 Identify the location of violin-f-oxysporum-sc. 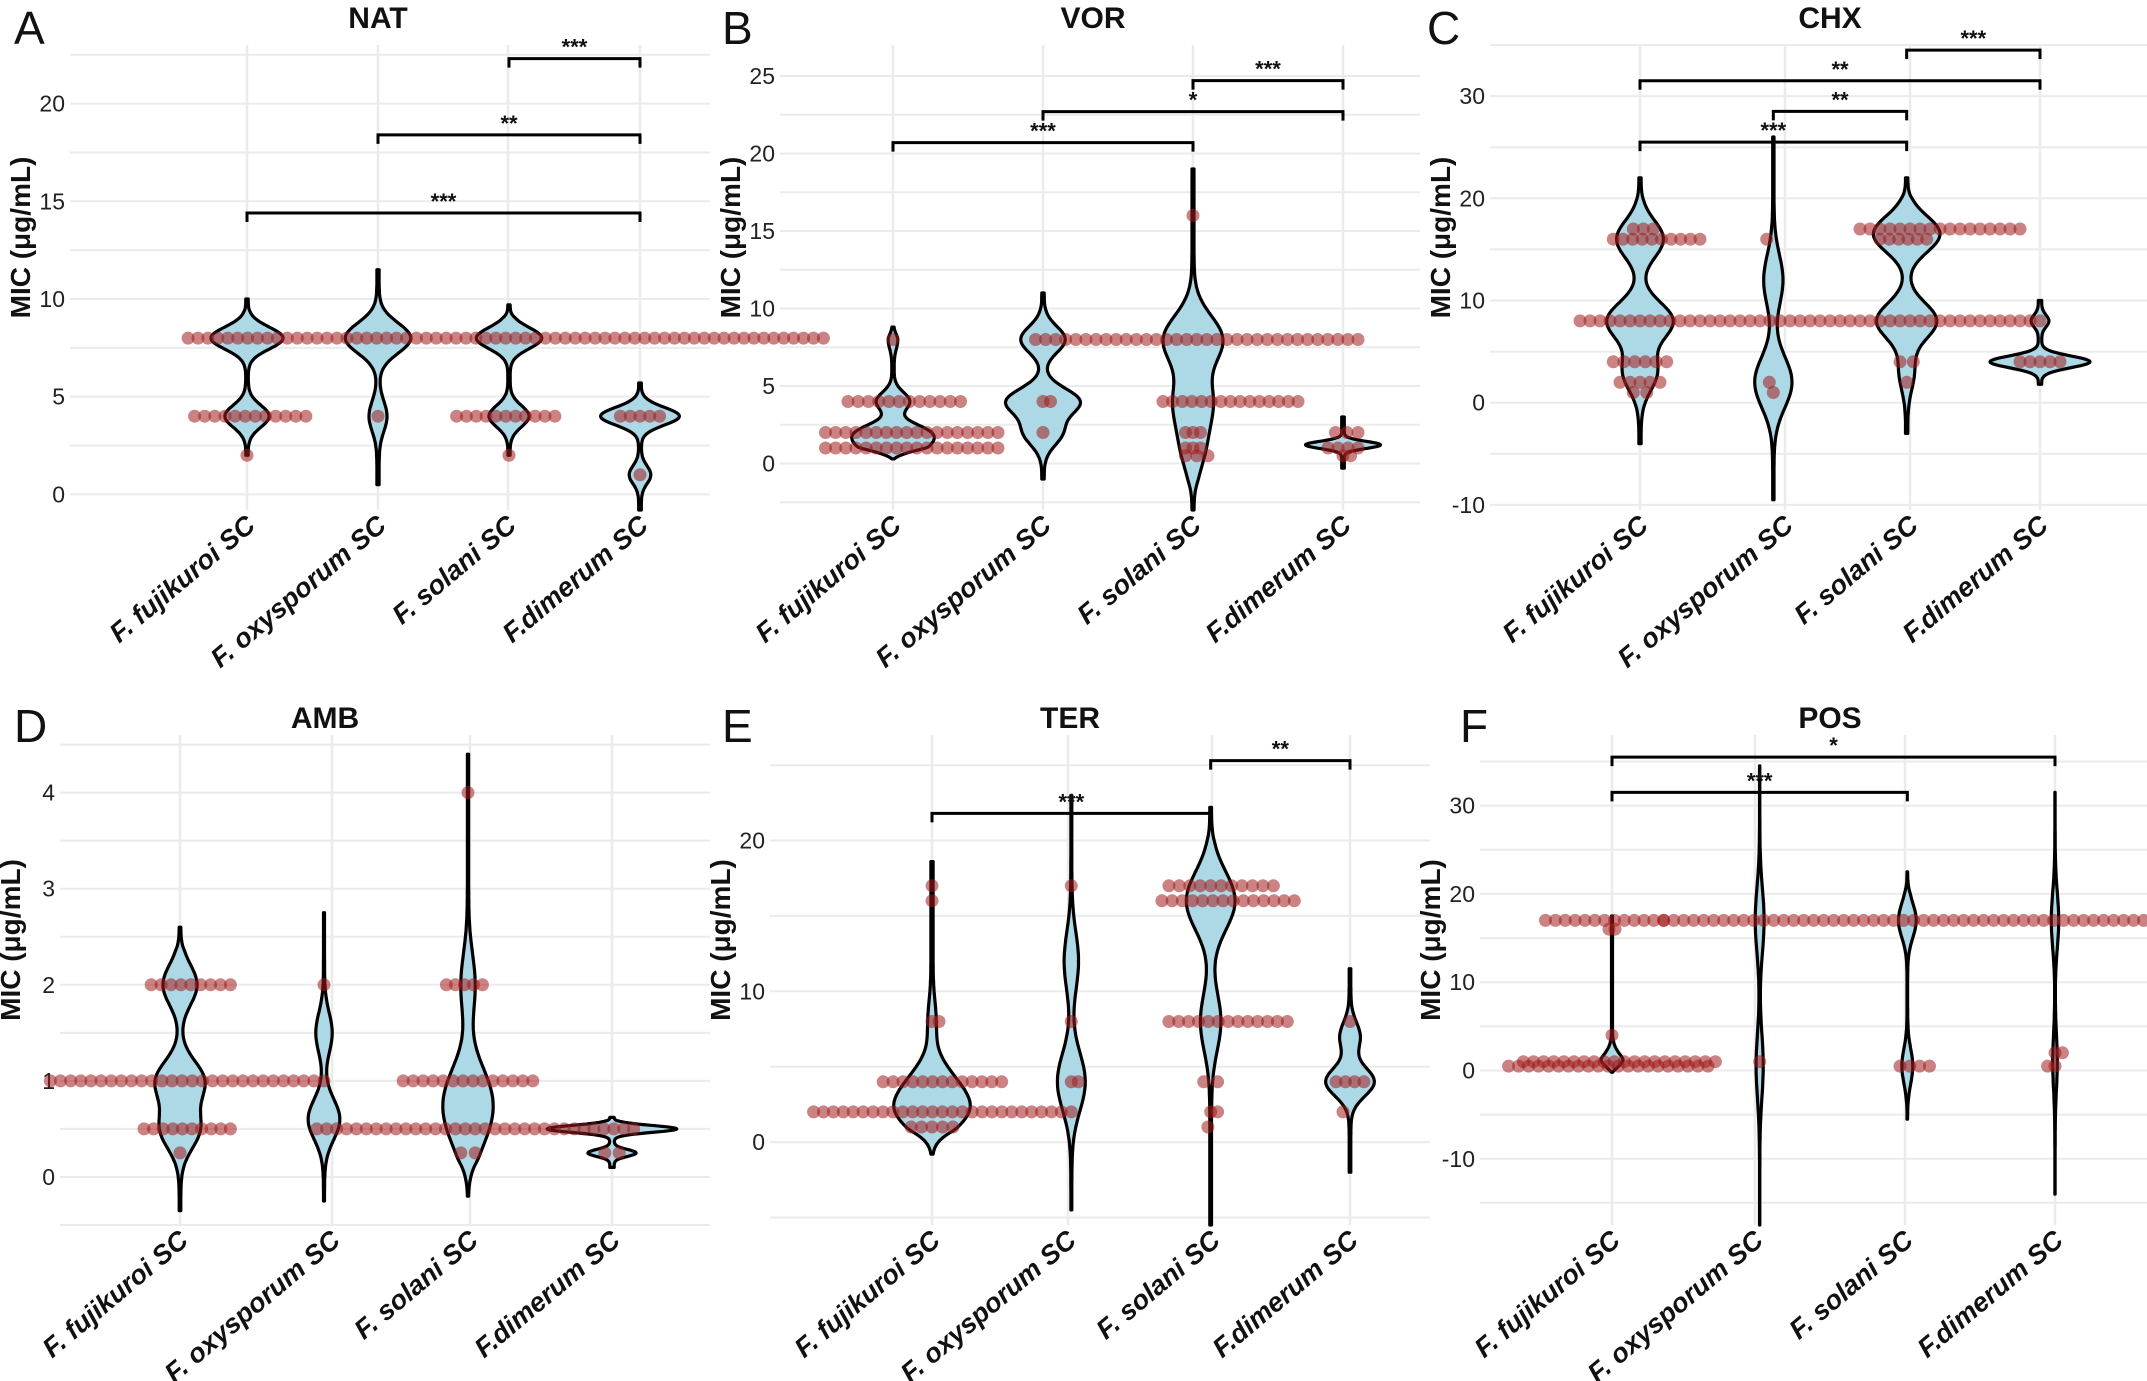
(1071, 1002).